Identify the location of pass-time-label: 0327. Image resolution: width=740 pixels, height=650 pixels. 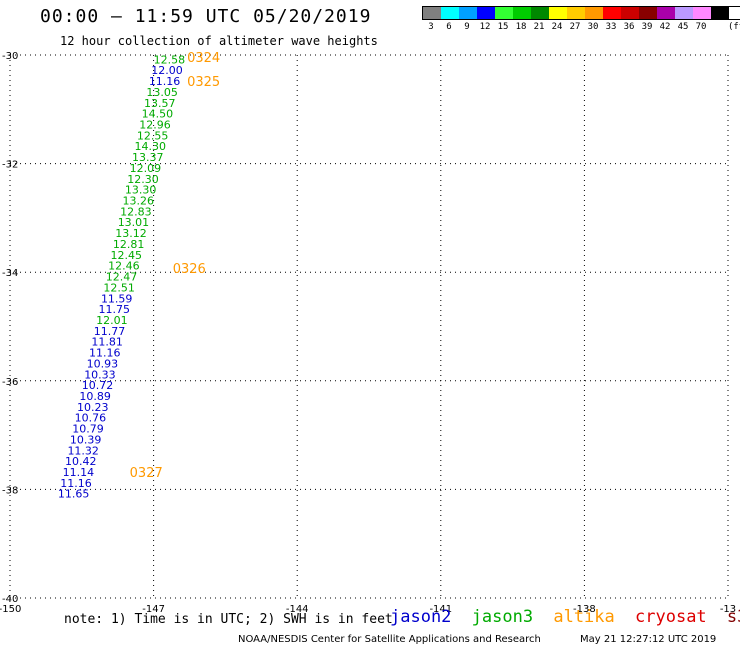
(146, 473).